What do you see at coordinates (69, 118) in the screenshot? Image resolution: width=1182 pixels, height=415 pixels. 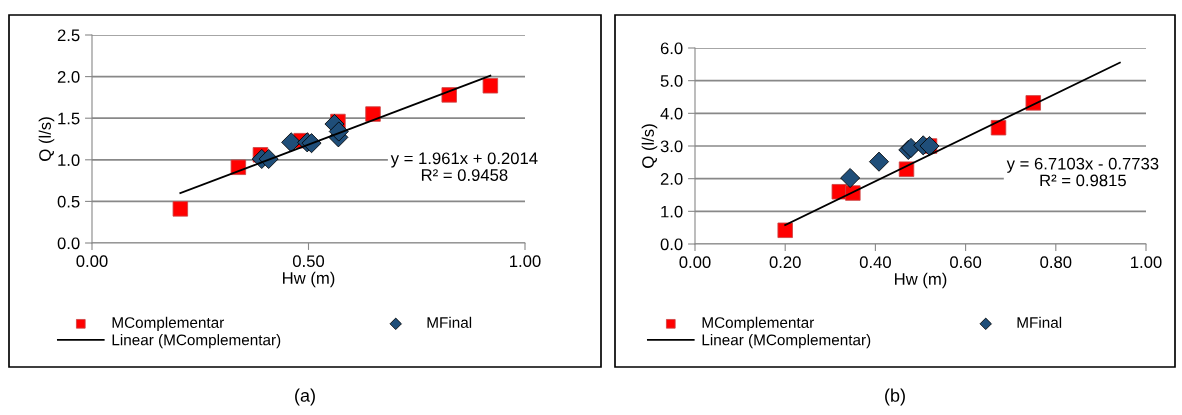 I see `y-tick-label: 1.5` at bounding box center [69, 118].